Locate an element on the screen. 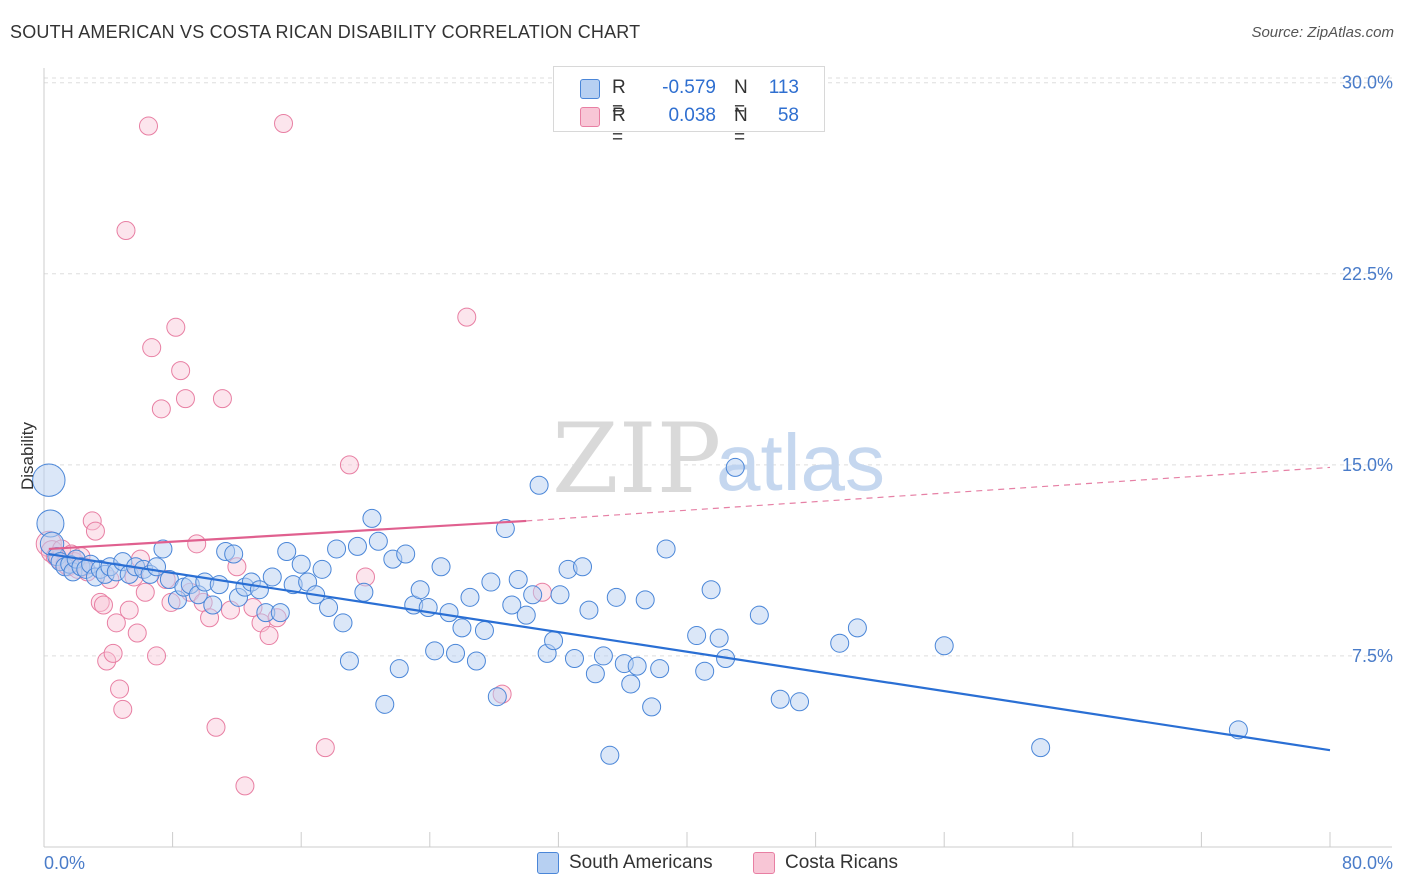 The width and height of the screenshot is (1406, 892). y-tick-label: 22.5% is located at coordinates (1367, 274).